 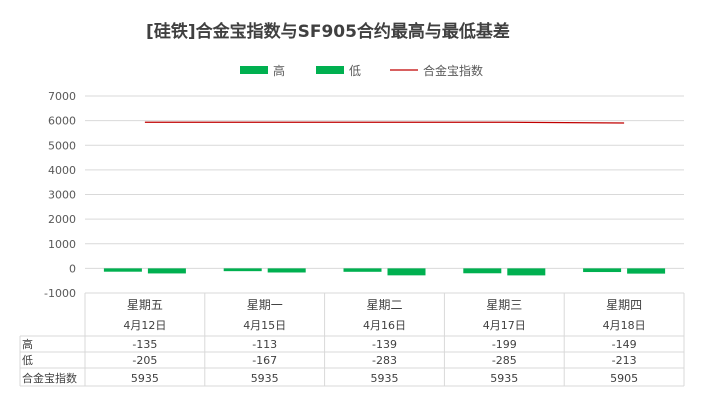 I want to click on date-label: 4月15日, so click(x=264, y=325).